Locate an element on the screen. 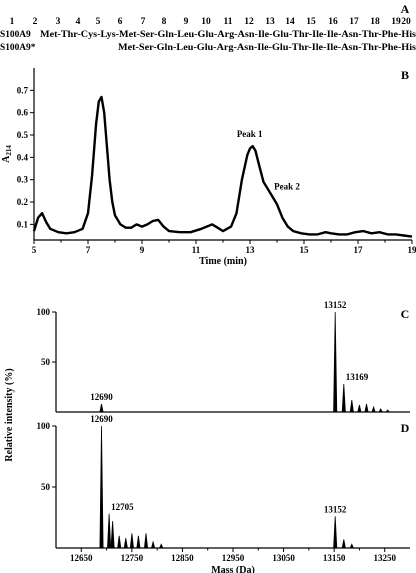 Image resolution: width=416 pixels, height=573 pixels. x-tick-label-d-12850: 12850 is located at coordinates (182, 558).